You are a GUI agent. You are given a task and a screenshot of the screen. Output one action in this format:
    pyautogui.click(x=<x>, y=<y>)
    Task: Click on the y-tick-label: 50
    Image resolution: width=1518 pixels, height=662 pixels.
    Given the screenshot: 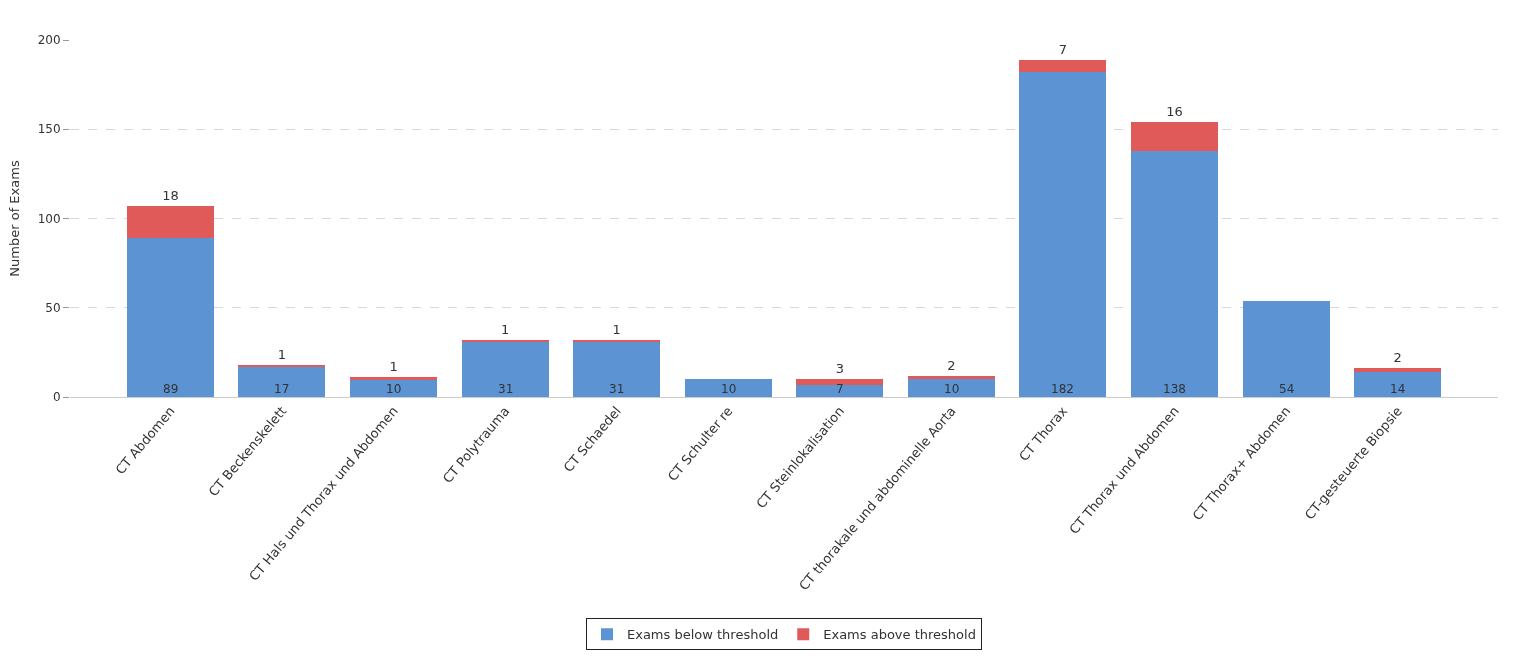 What is the action you would take?
    pyautogui.click(x=53, y=307)
    